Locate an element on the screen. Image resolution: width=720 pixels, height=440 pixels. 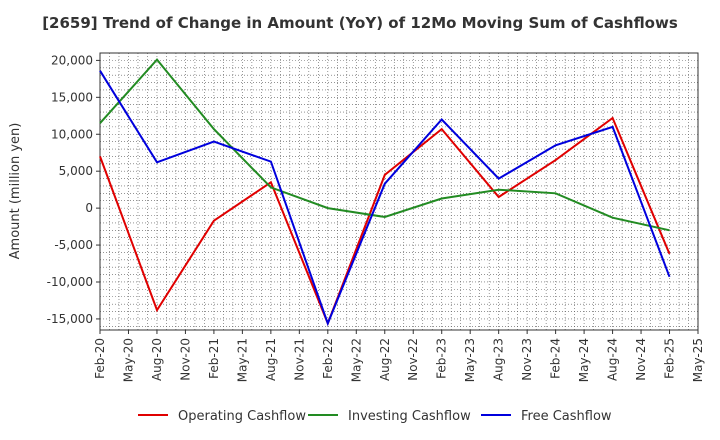
x-tick-label: Nov-20 is located at coordinates (185, 359).